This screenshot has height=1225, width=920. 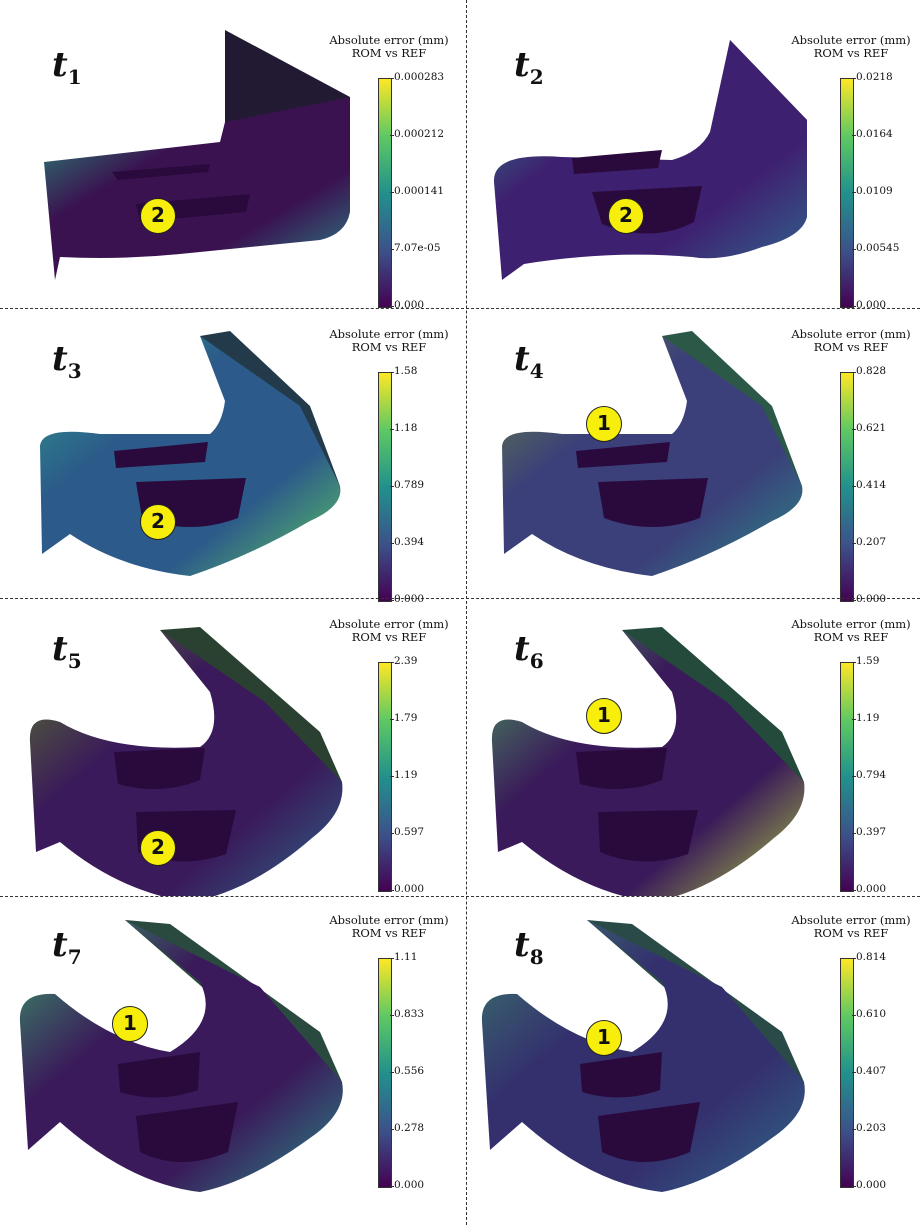 What do you see at coordinates (74, 370) in the screenshot?
I see `time-label-index: 3` at bounding box center [74, 370].